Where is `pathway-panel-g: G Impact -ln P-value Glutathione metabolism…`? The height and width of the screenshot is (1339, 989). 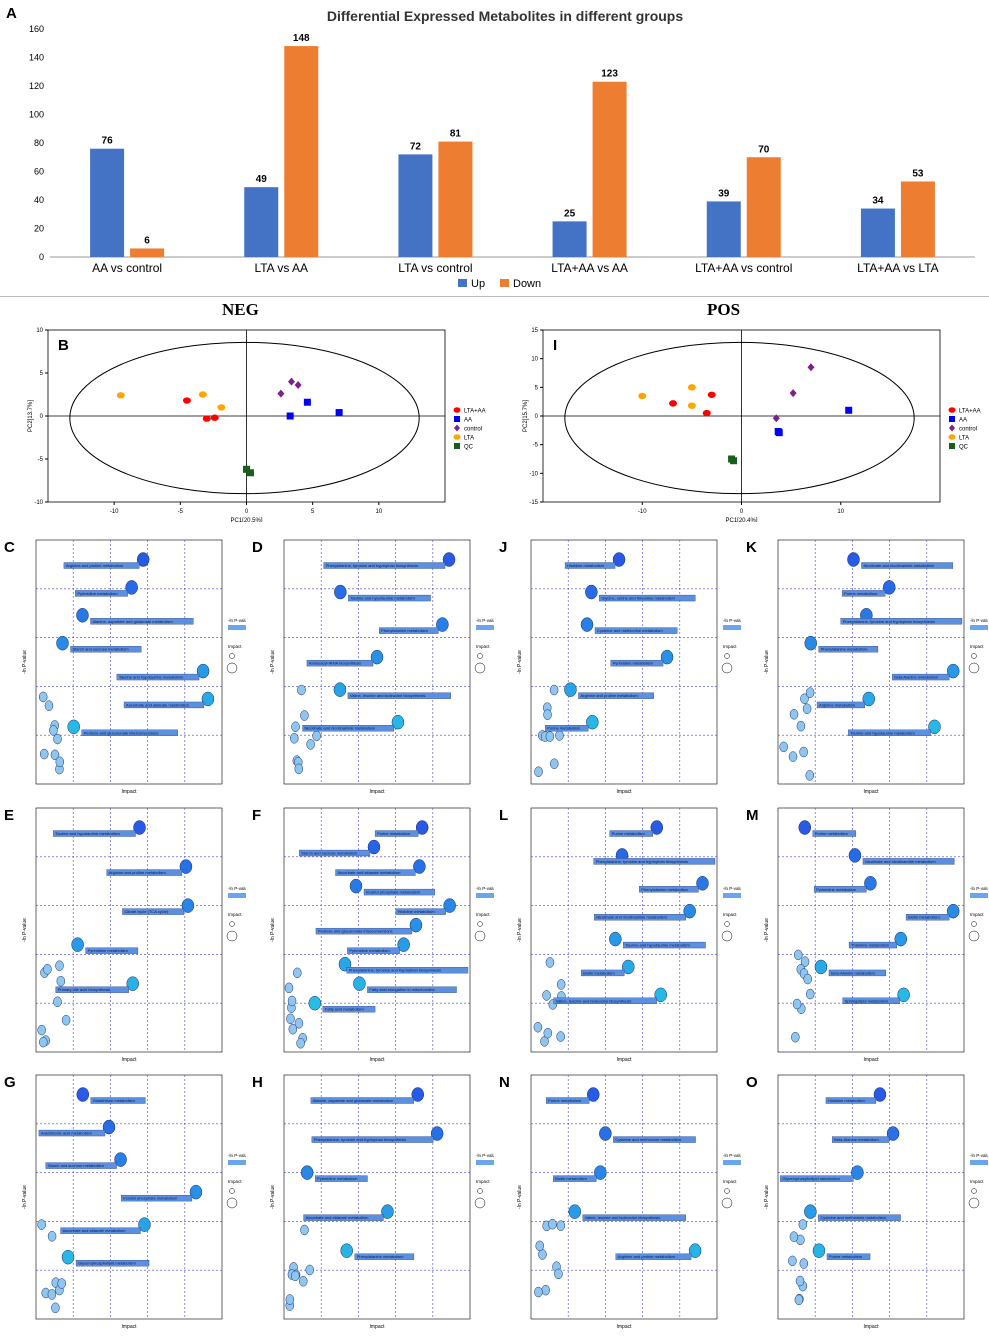 pathway-panel-g: G Impact -ln P-value Glutathione metabolism… is located at coordinates (125, 1202).